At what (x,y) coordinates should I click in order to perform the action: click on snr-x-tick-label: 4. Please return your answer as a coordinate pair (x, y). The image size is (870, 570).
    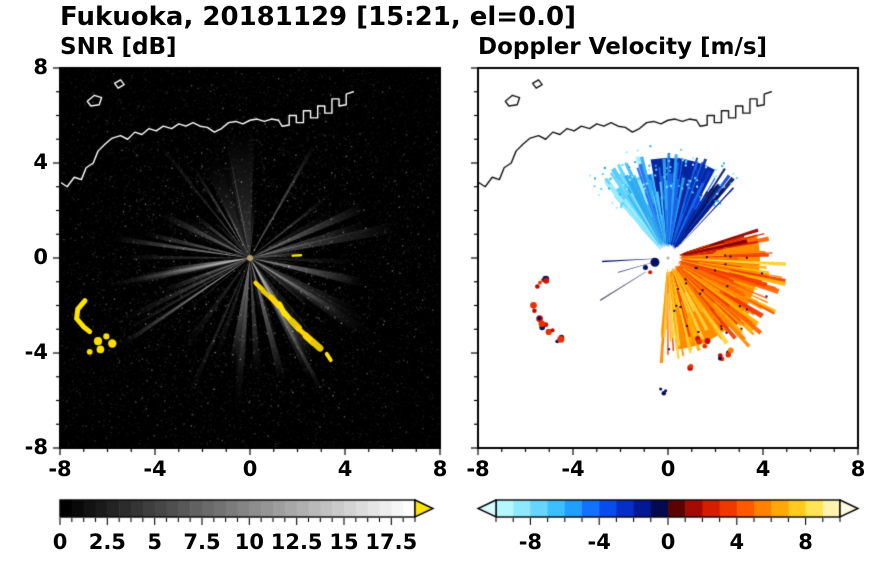
    Looking at the image, I should click on (345, 469).